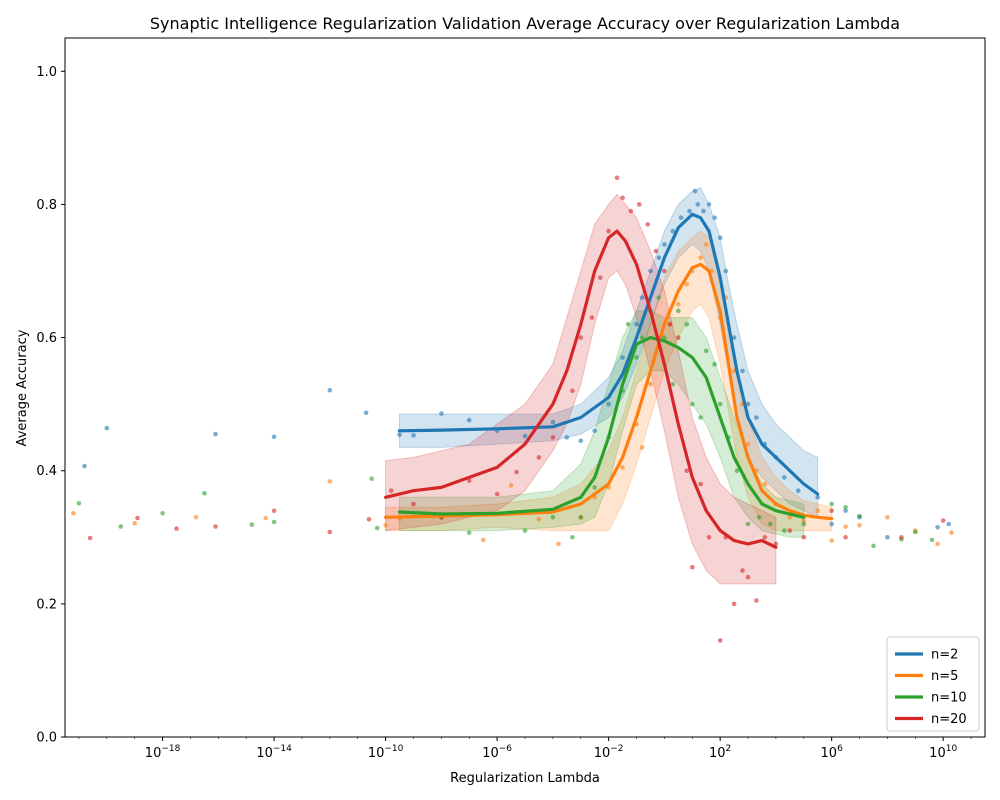 The image size is (1000, 800). Describe the element at coordinates (50, 405) in the screenshot. I see `y-axis: 0.0 0.2 0.4 0.6 0.8 1.0` at that location.